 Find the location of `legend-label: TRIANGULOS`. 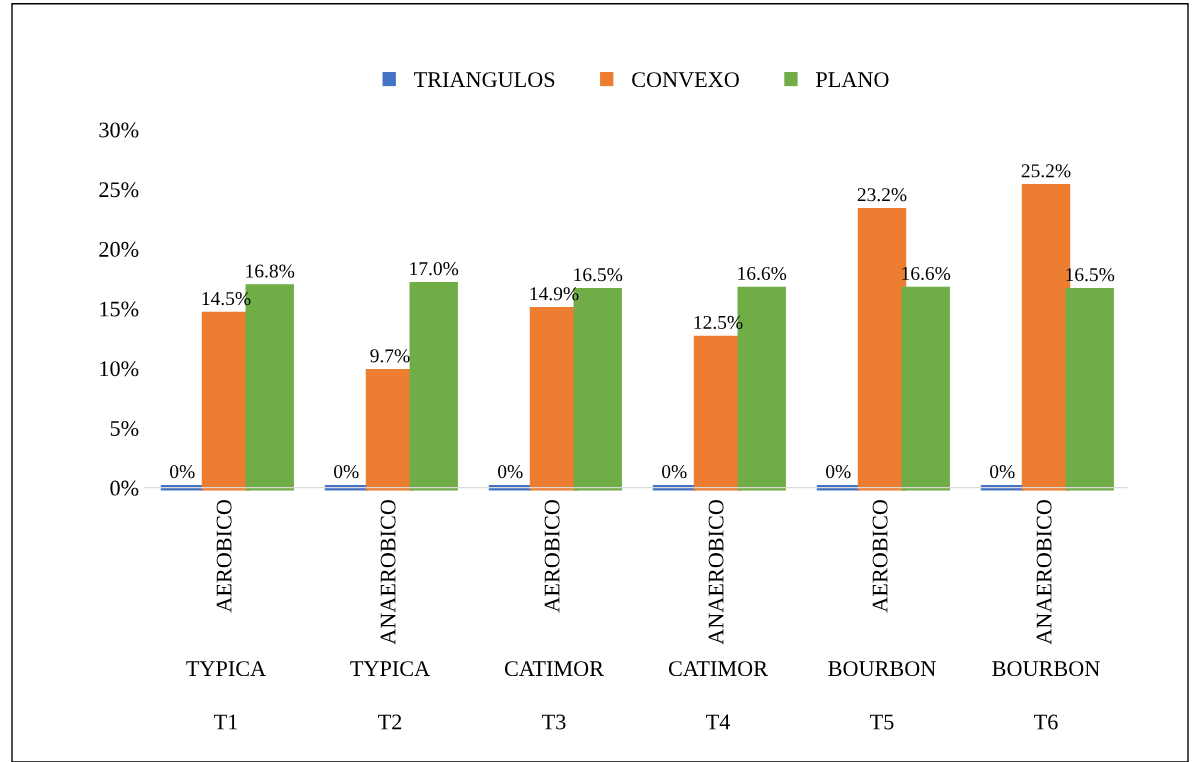

legend-label: TRIANGULOS is located at coordinates (484, 80).